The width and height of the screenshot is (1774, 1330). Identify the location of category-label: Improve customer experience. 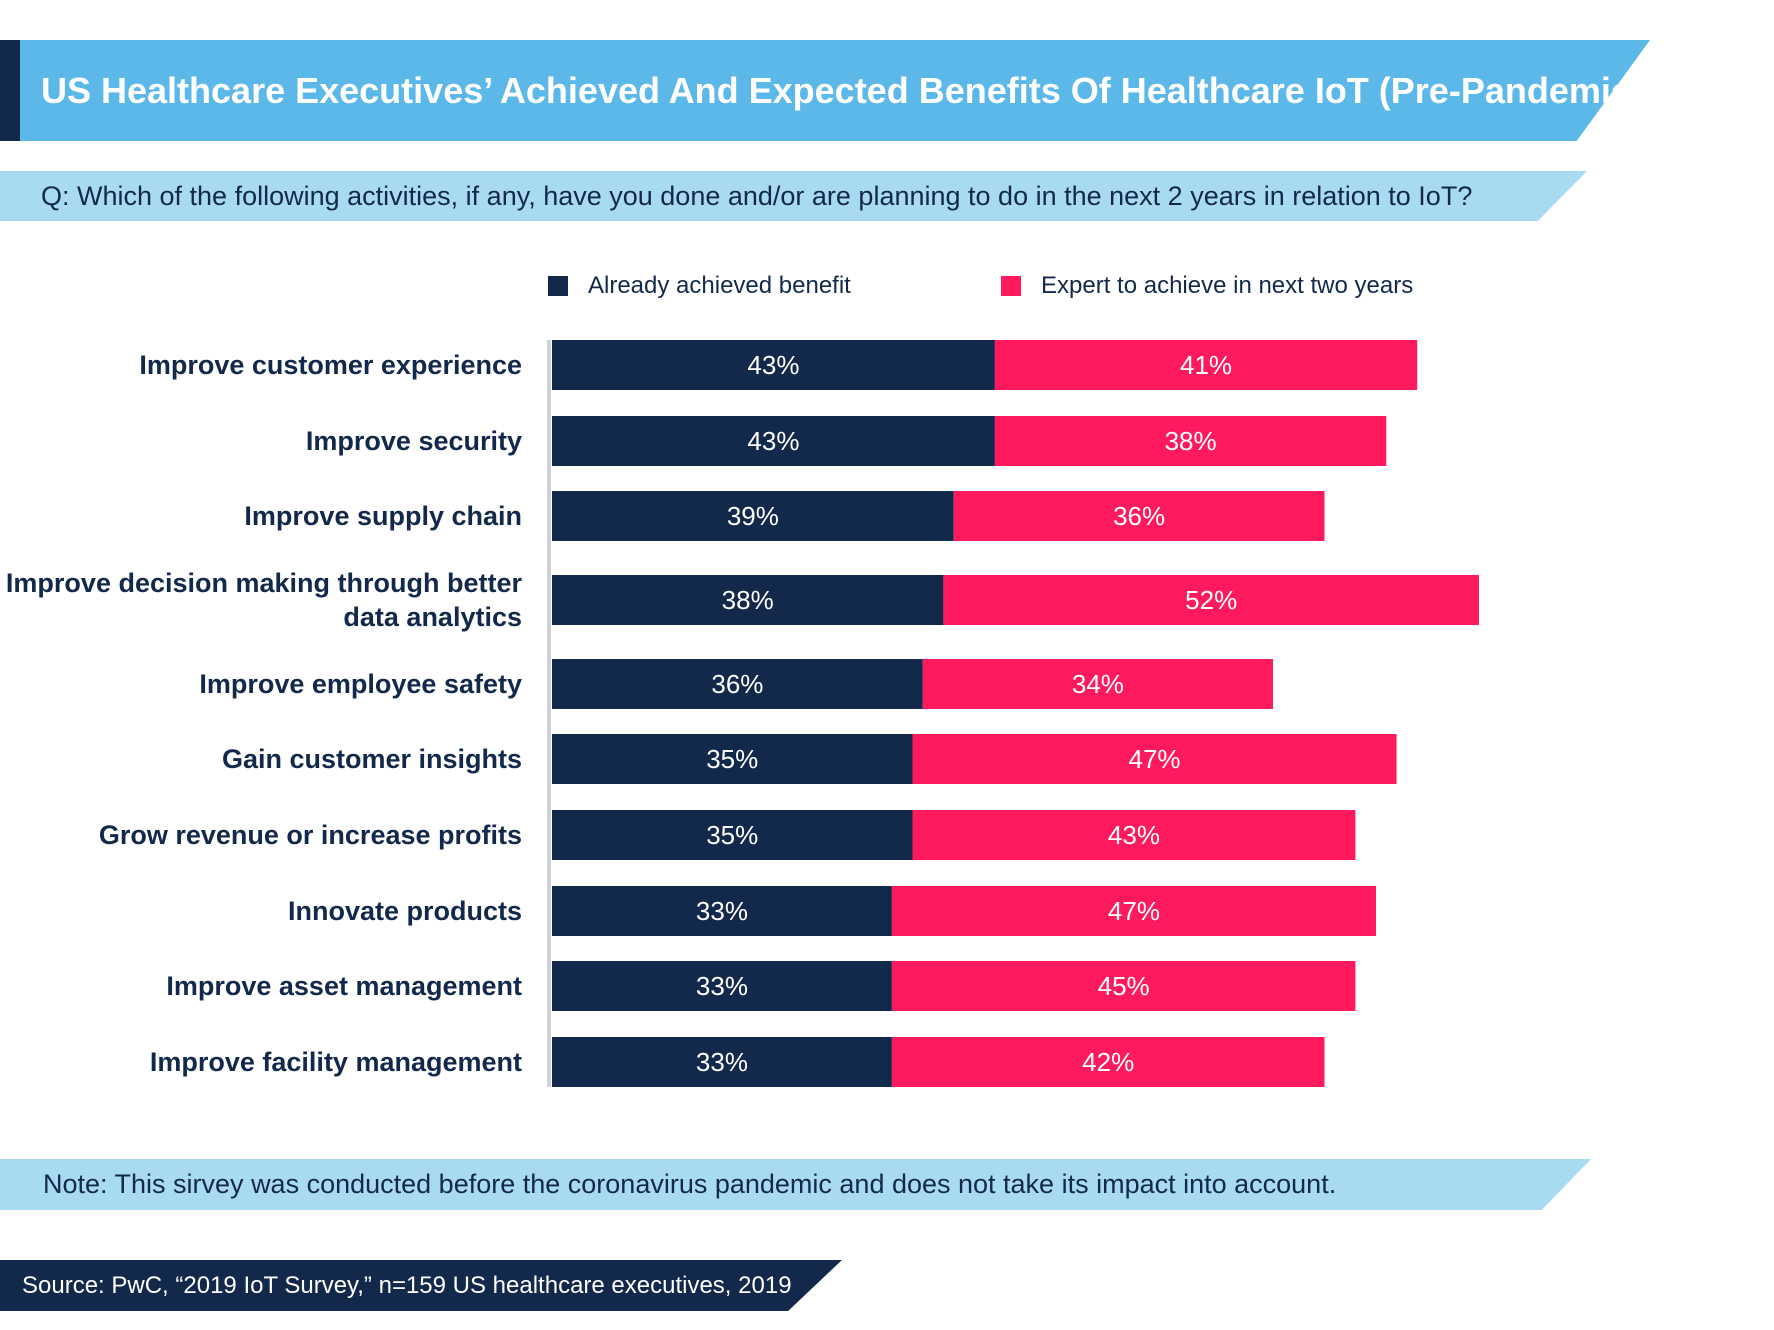
(330, 365).